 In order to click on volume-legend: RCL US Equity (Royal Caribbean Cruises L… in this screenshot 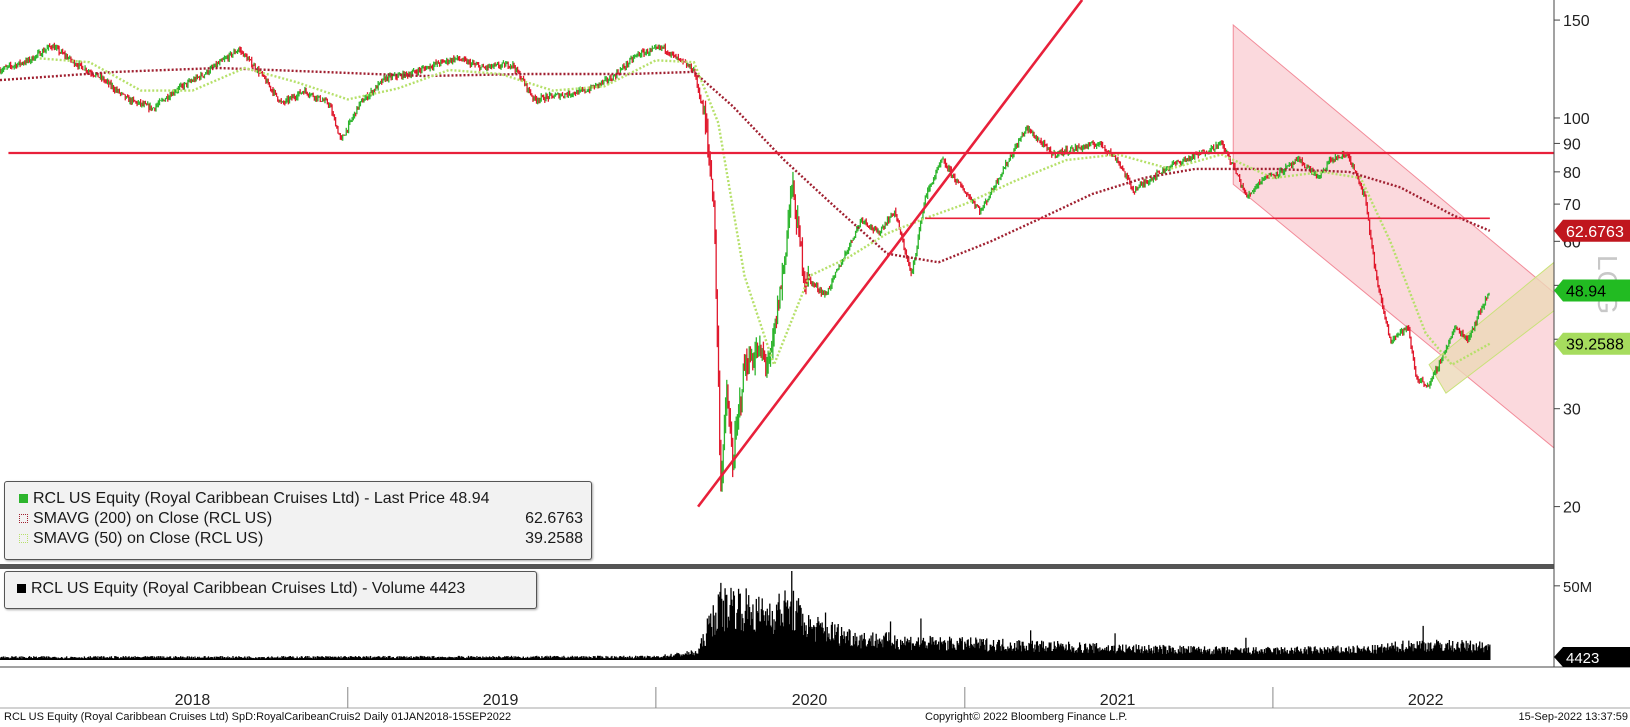, I will do `click(270, 590)`.